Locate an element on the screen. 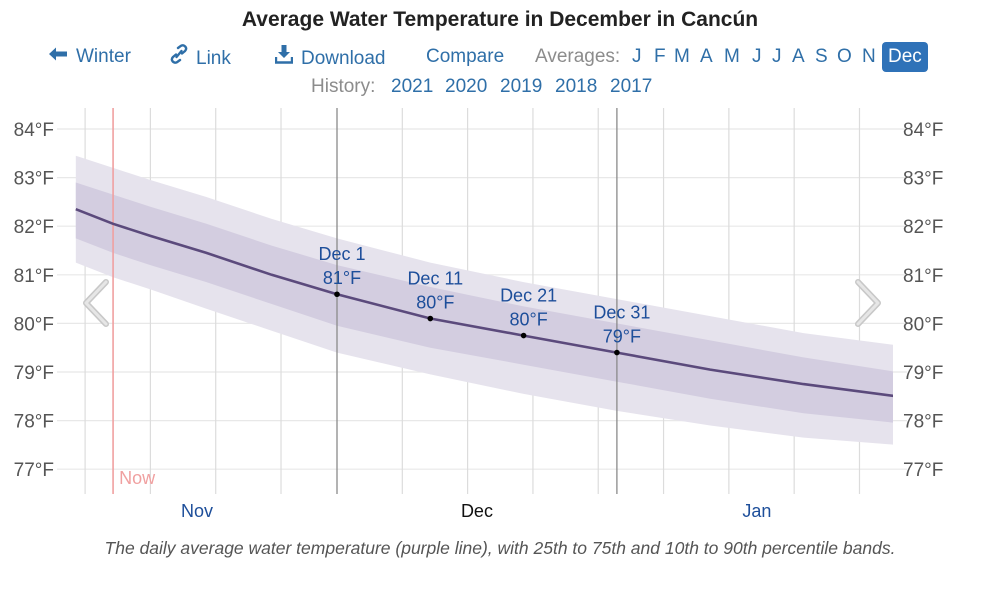  month-label-nov: Nov is located at coordinates (197, 511).